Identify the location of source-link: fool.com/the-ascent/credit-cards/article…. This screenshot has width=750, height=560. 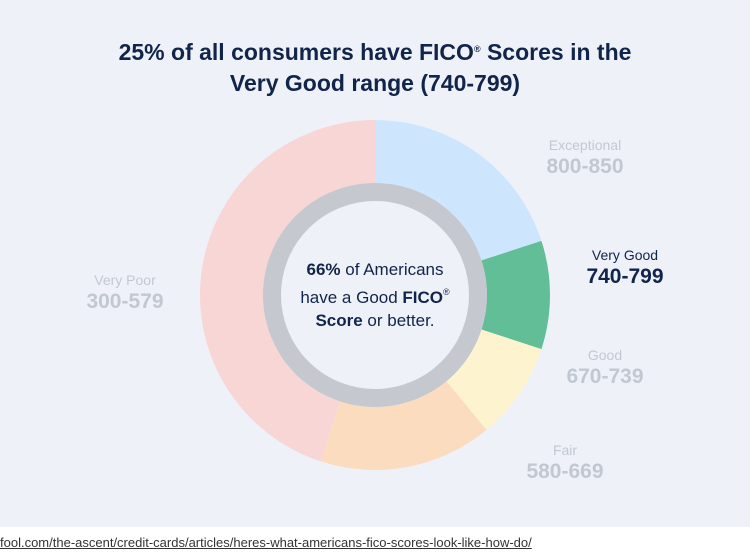
(266, 542).